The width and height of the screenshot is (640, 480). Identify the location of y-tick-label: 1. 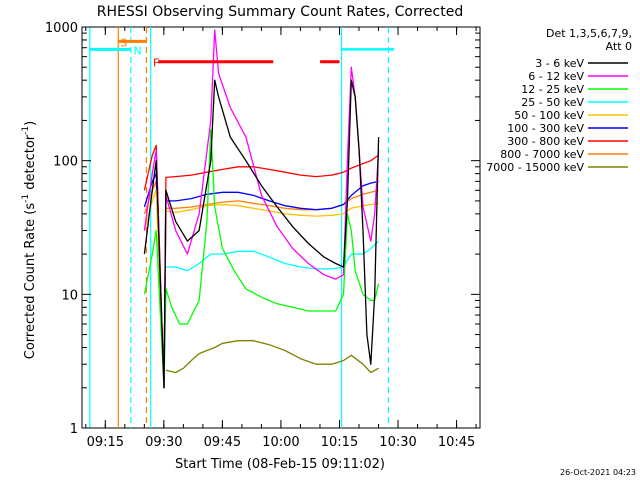
(74, 429).